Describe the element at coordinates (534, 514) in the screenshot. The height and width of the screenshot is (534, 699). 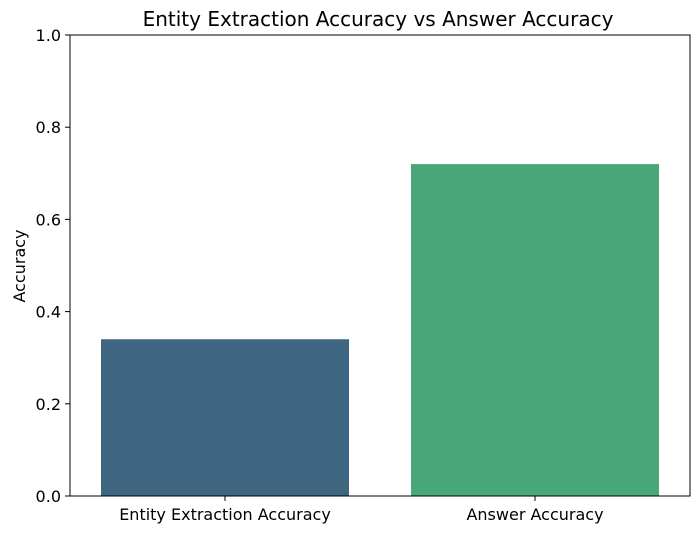
I see `x-tick-label: Answer Accuracy` at that location.